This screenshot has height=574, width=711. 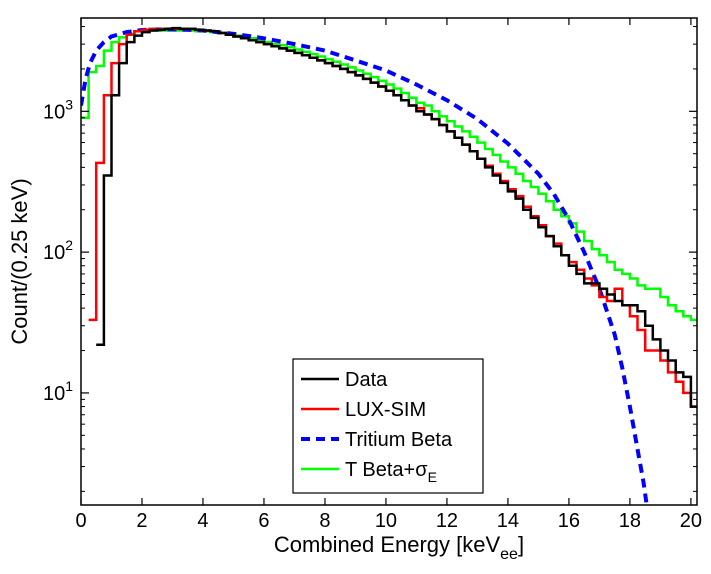 I want to click on legend-box, so click(x=388, y=426).